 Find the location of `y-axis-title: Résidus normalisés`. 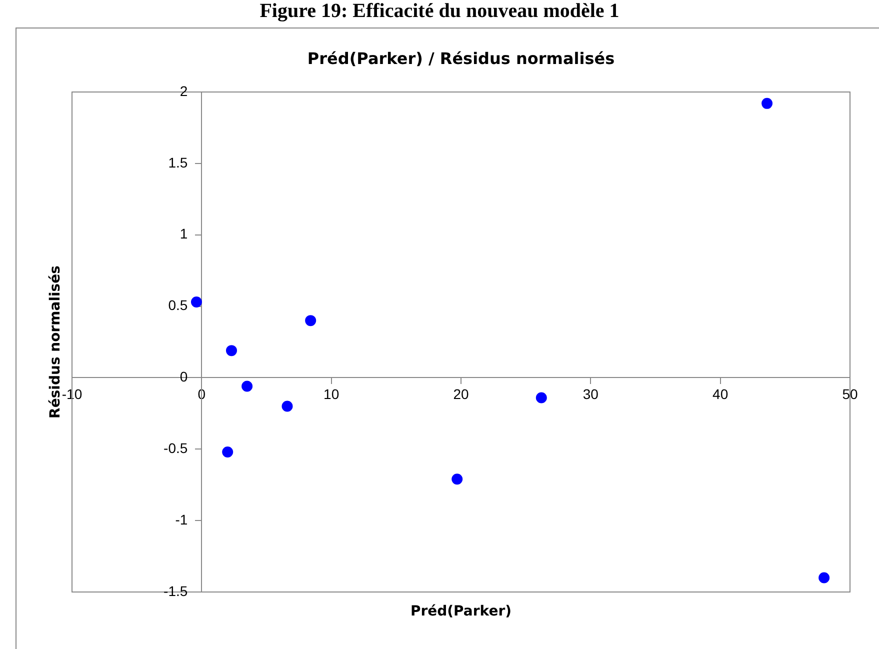

y-axis-title: Résidus normalisés is located at coordinates (56, 342).